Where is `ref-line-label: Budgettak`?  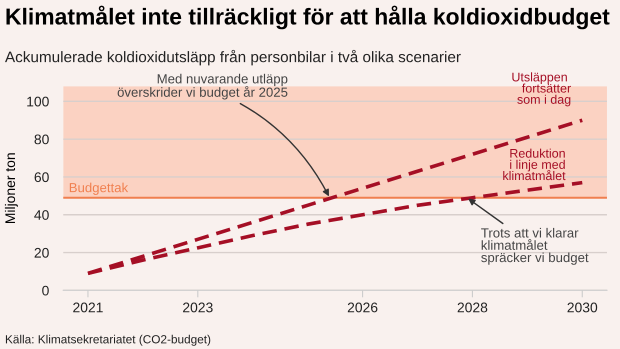 ref-line-label: Budgettak is located at coordinates (99, 188).